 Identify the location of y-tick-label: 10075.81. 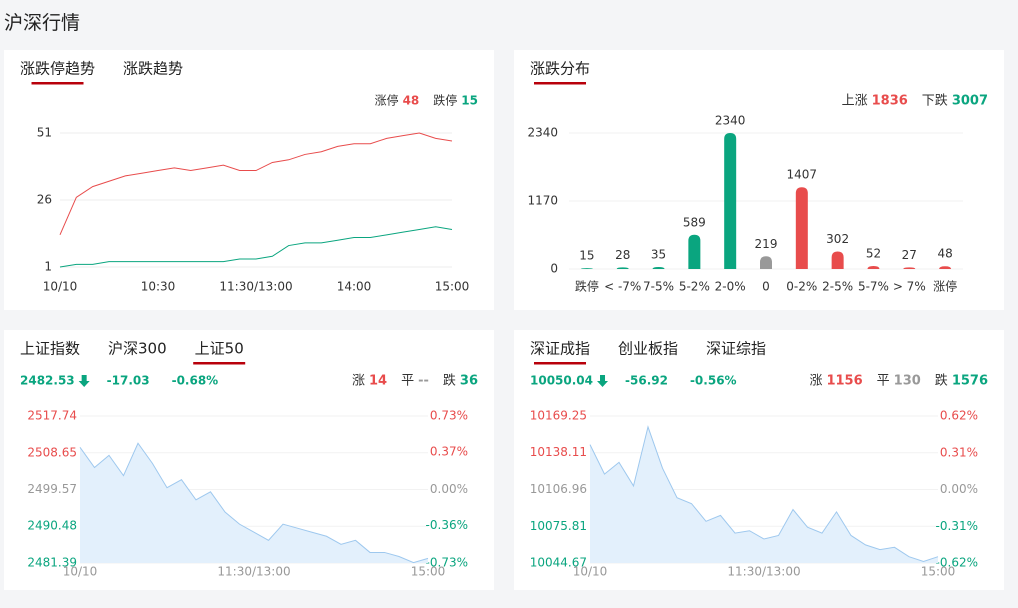
(558, 526).